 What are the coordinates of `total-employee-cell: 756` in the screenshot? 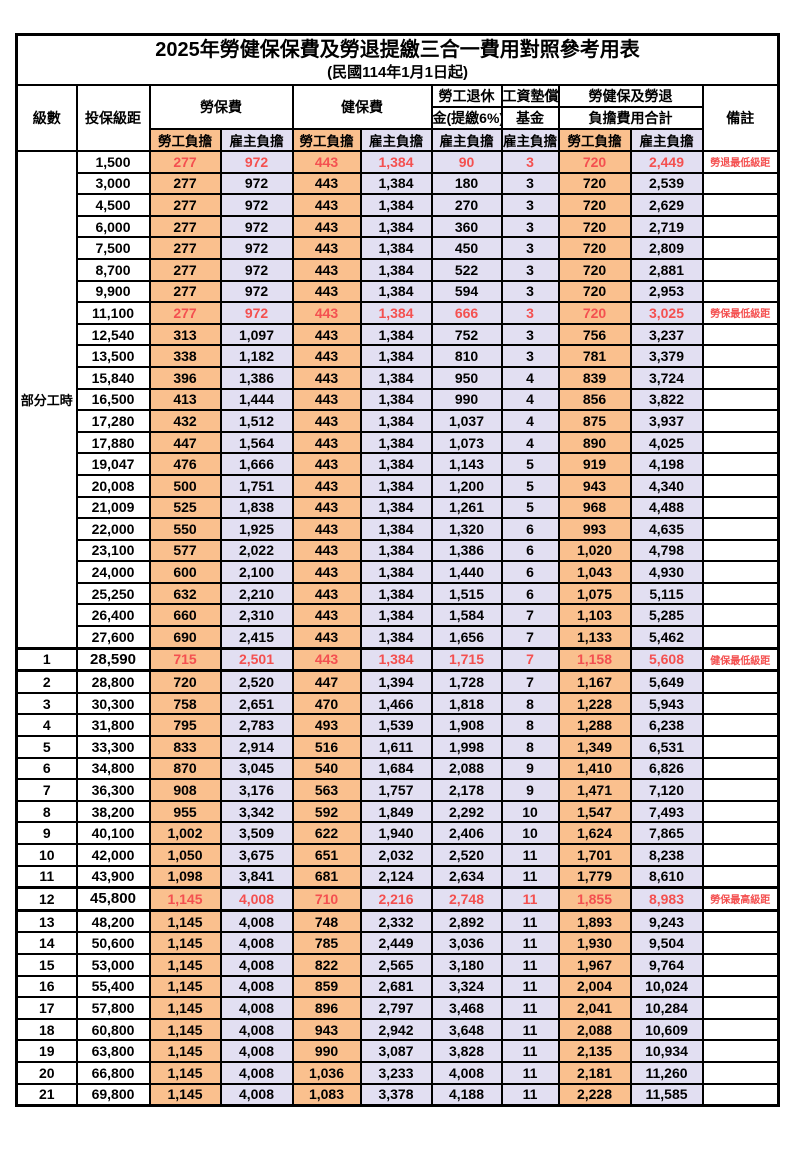 It's located at (594, 334).